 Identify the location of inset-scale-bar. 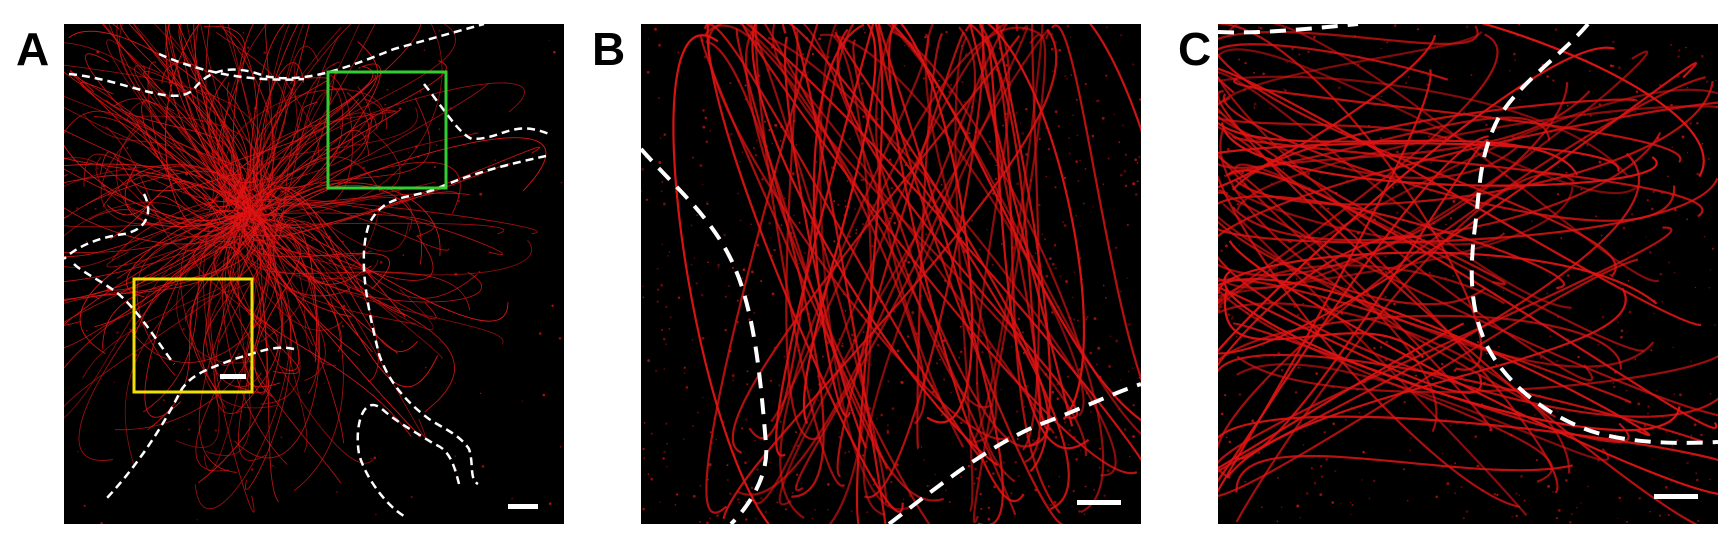
(233, 376).